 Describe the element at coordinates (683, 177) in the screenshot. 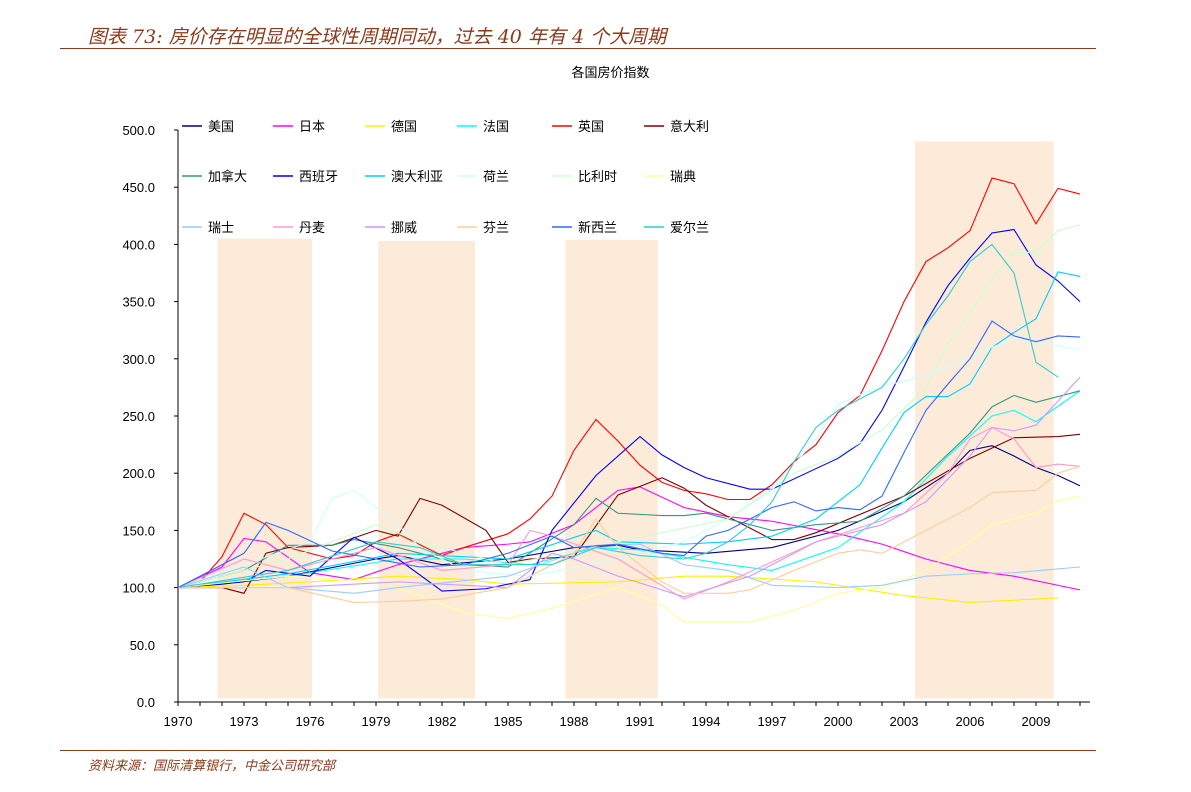

I see `legend-label: 瑞典` at that location.